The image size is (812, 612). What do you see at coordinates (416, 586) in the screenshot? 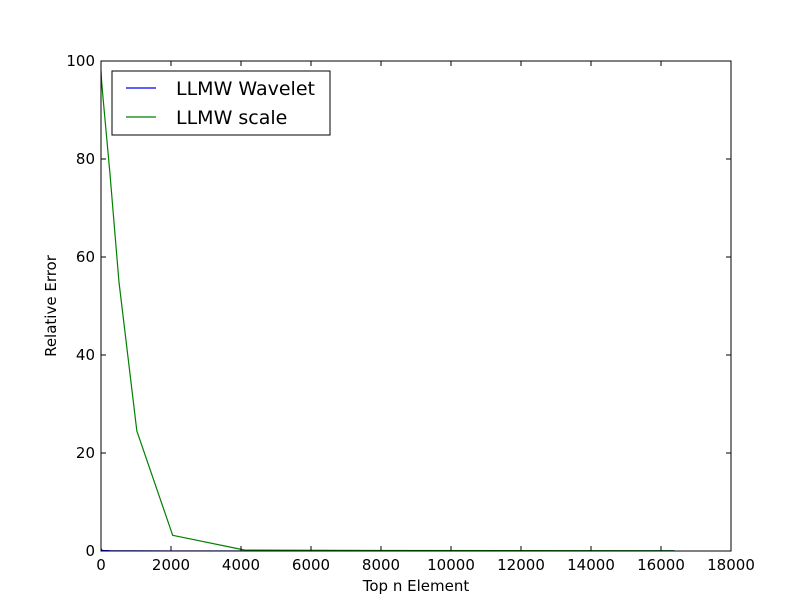
I see `x-axis-label: Top n Element` at bounding box center [416, 586].